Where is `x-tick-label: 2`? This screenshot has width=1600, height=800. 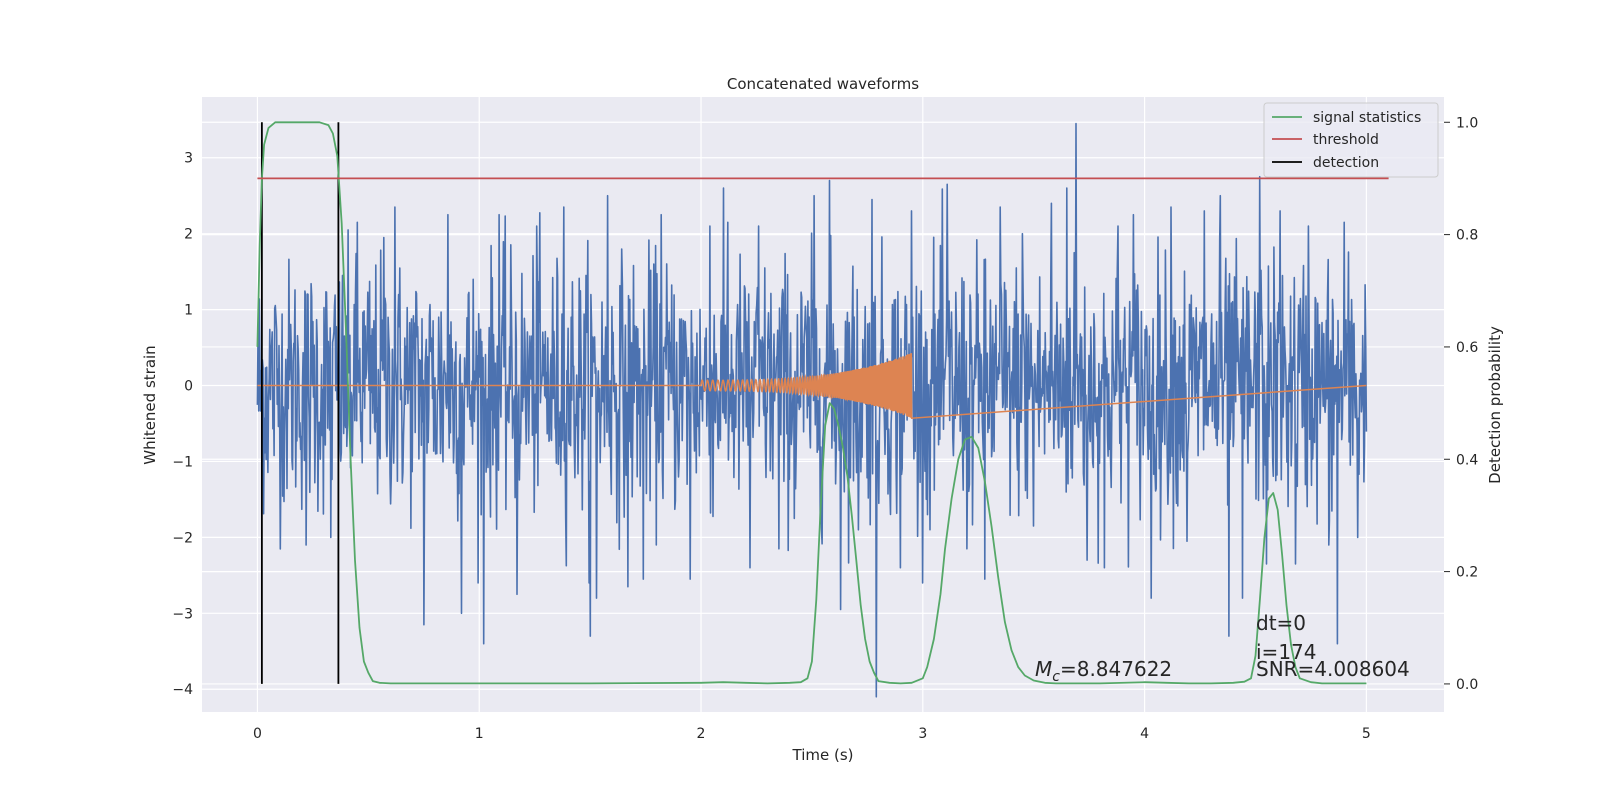
x-tick-label: 2 is located at coordinates (701, 734).